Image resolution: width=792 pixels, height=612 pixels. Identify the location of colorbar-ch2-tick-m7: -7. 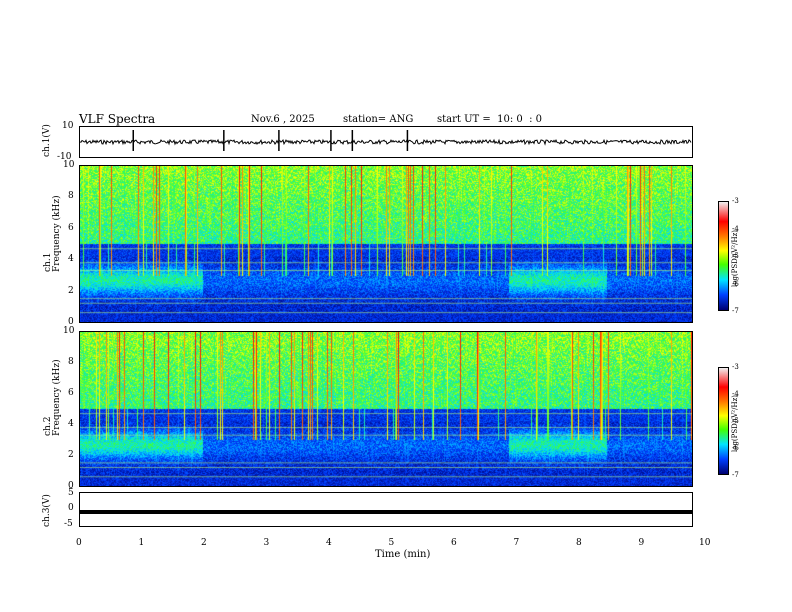
(735, 475).